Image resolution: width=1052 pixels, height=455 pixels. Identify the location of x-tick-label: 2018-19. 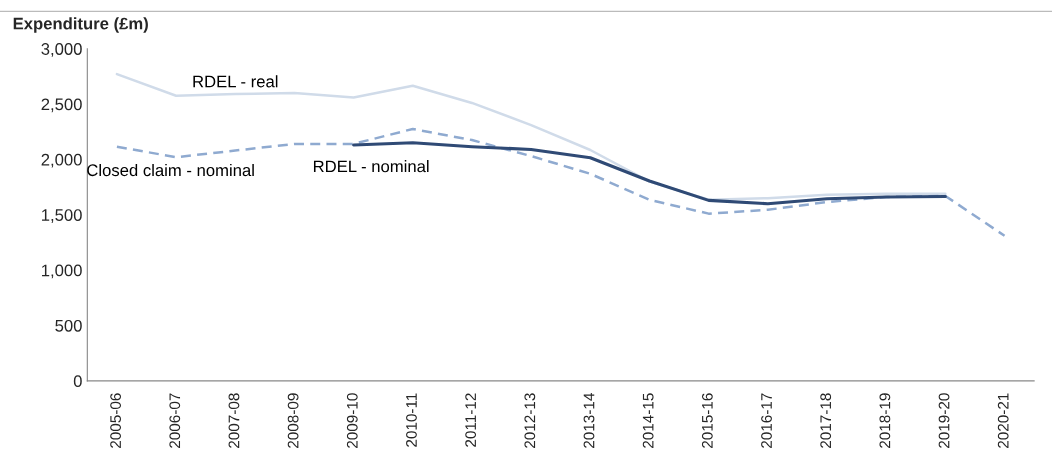
(885, 420).